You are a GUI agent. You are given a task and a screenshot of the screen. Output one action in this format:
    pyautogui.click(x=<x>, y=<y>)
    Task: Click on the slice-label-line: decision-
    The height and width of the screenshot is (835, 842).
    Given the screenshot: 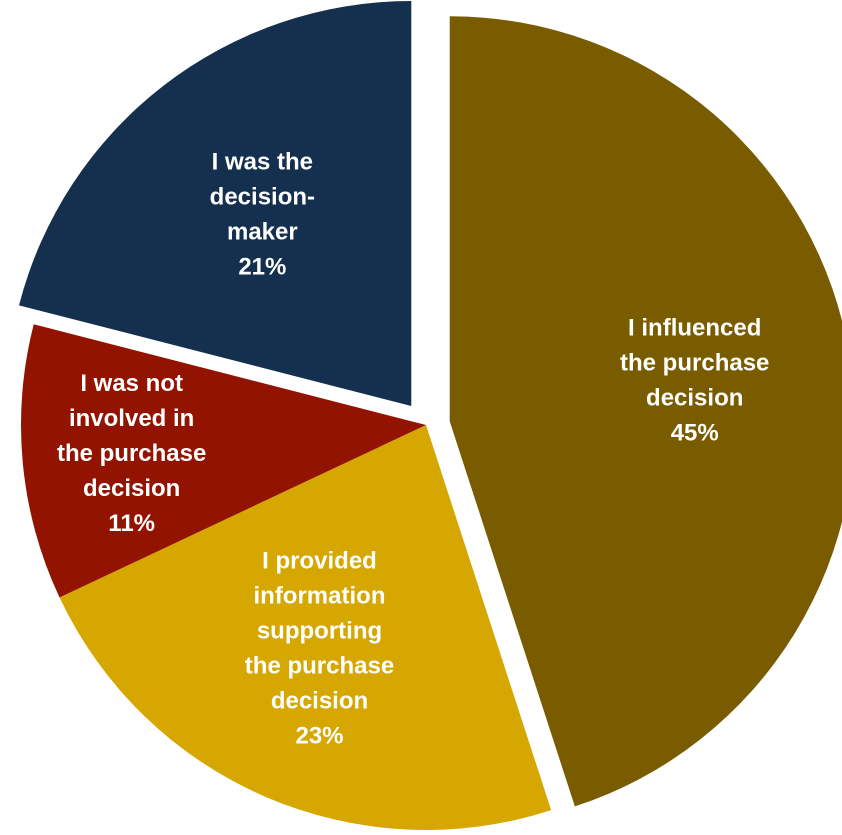 What is the action you would take?
    pyautogui.click(x=262, y=197)
    